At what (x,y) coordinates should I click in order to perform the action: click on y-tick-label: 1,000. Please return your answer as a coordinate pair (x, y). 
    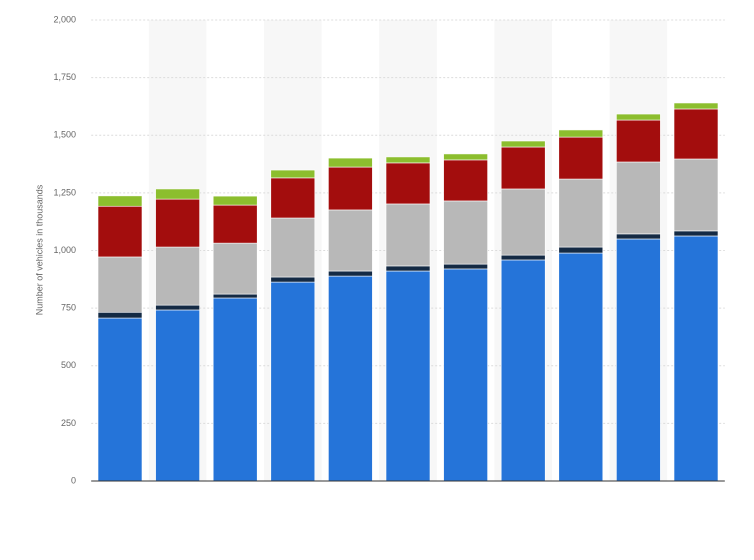
    Looking at the image, I should click on (64, 250).